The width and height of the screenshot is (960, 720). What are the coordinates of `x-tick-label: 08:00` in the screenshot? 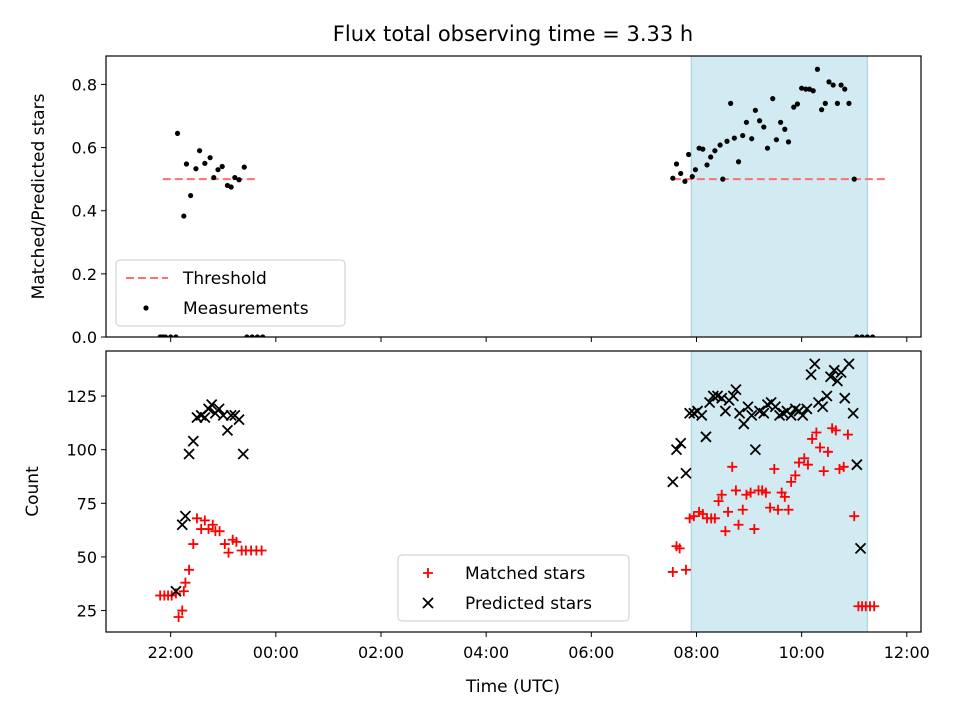 It's located at (696, 652).